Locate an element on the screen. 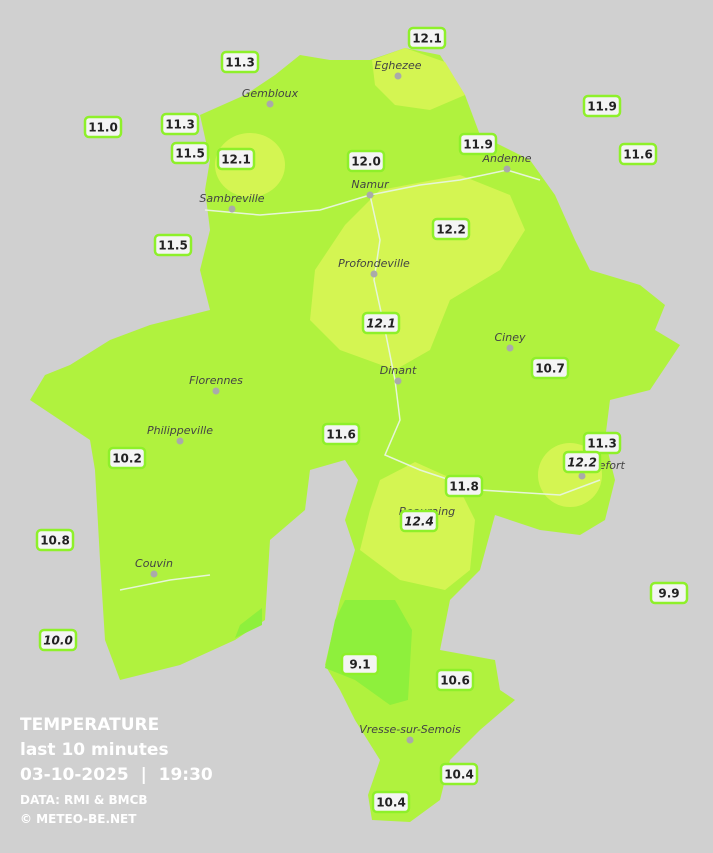 This screenshot has width=713, height=853. station: 10.8 is located at coordinates (55, 540).